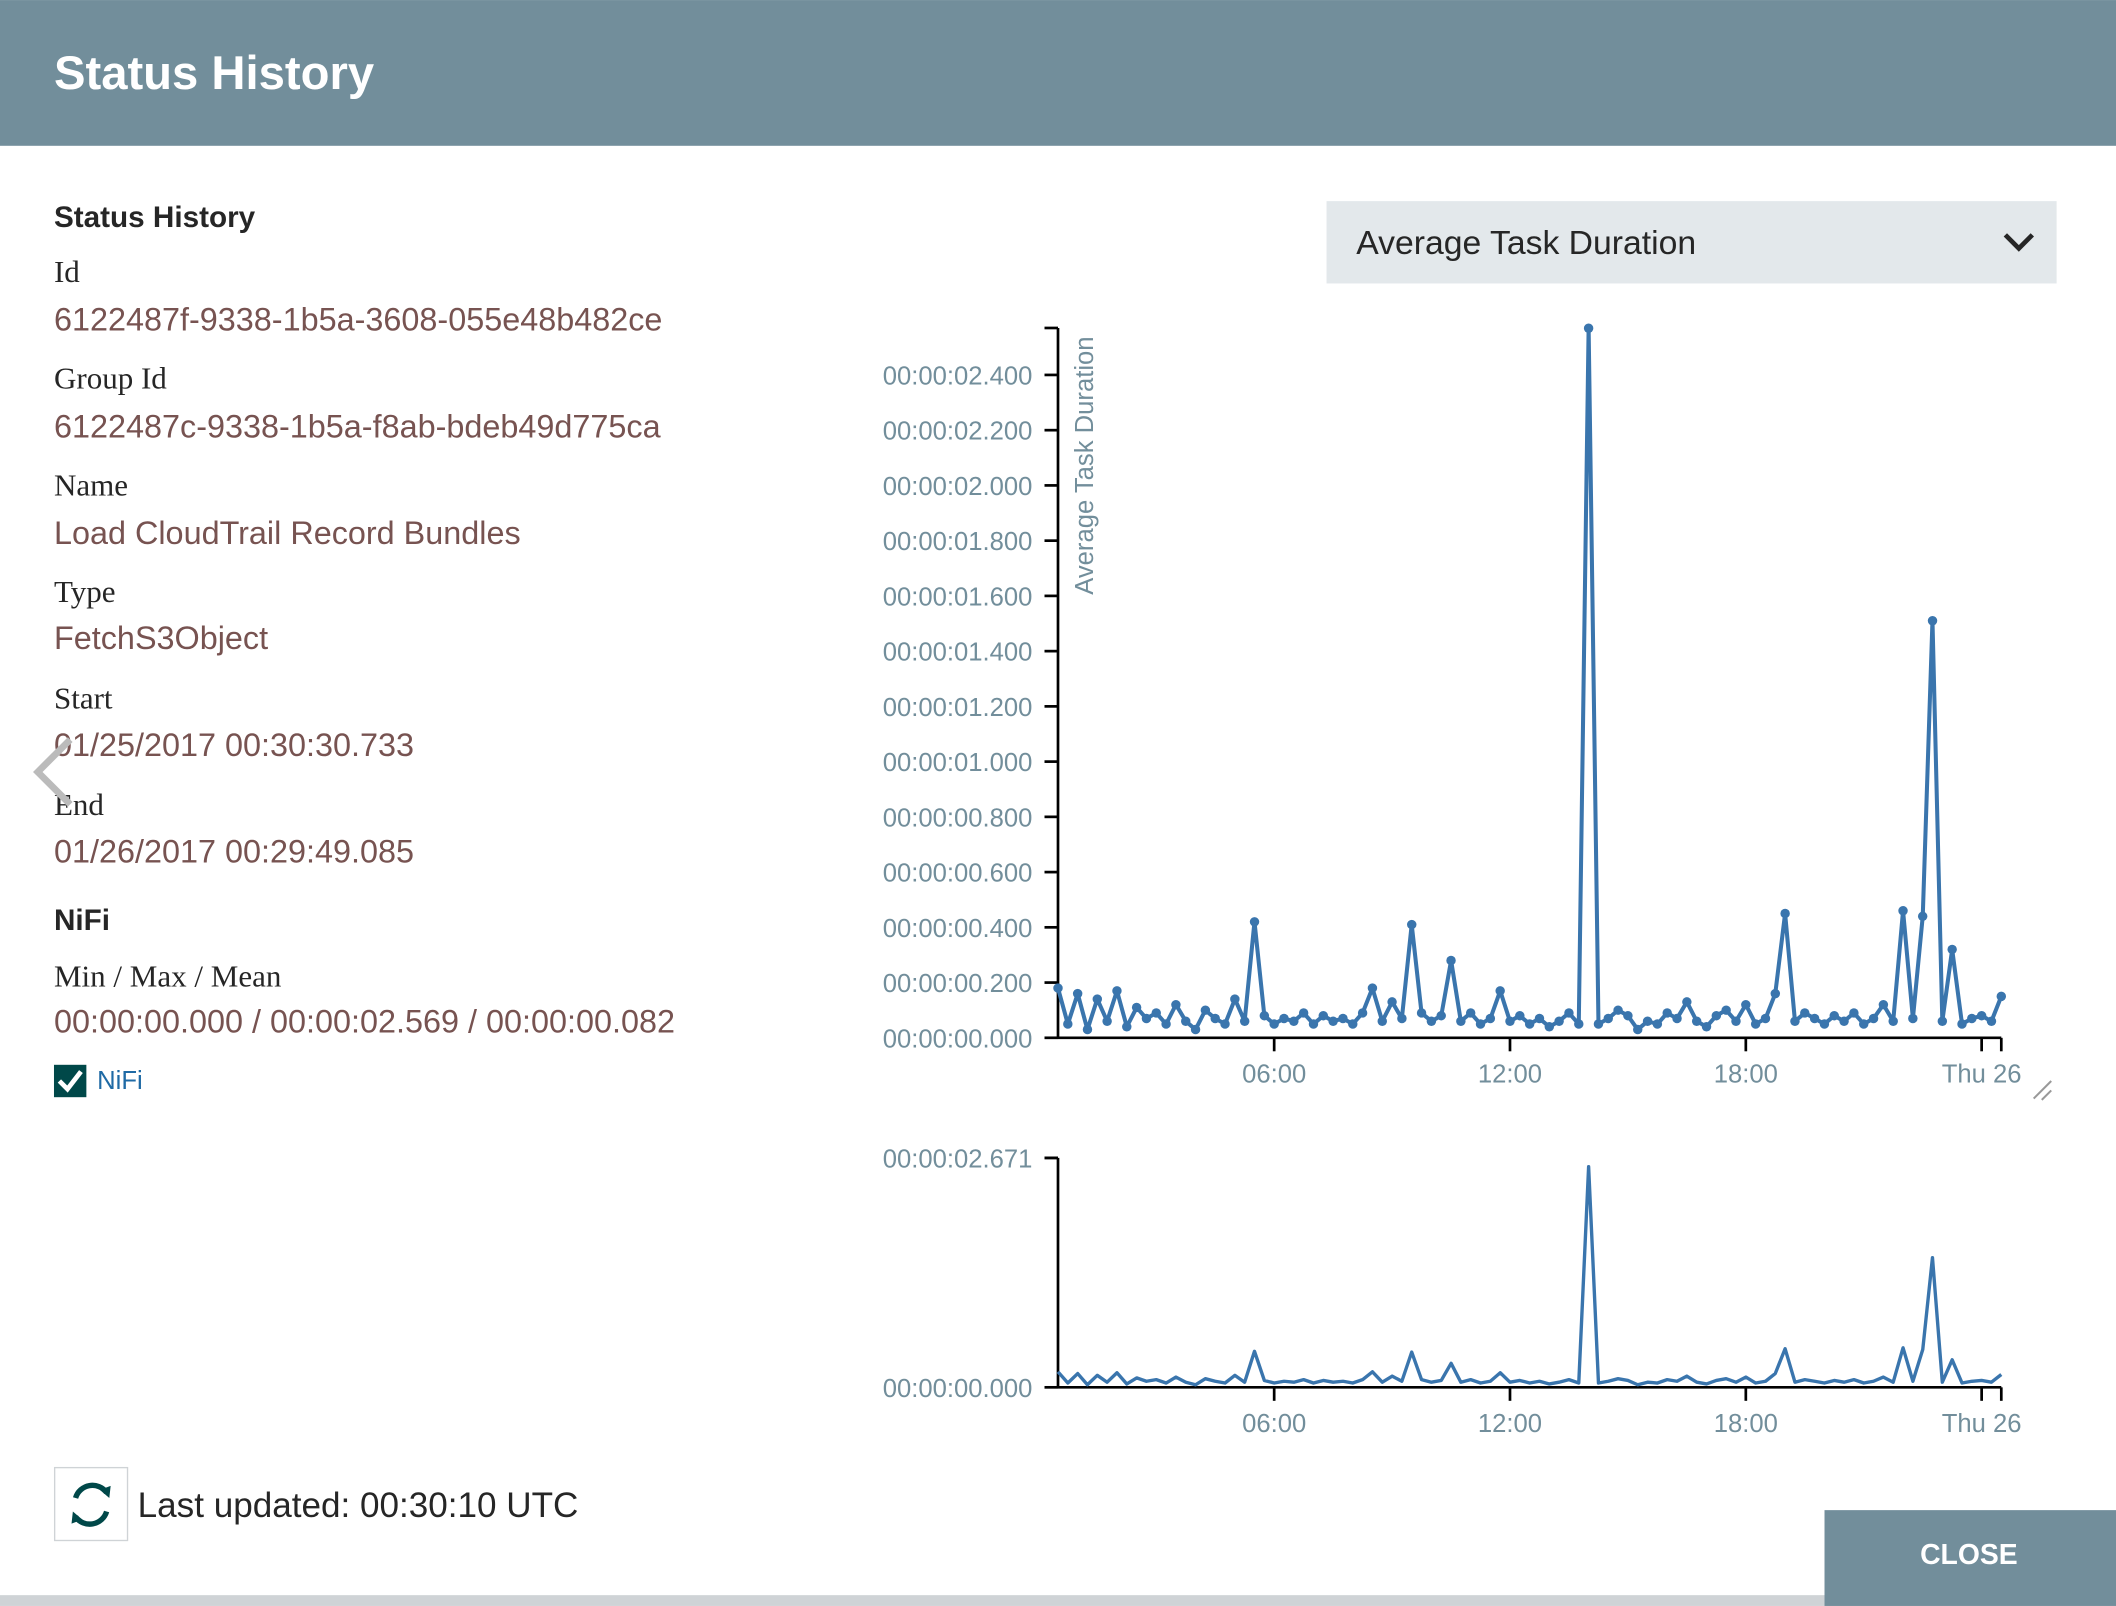 This screenshot has width=2116, height=1606. What do you see at coordinates (357, 426) in the screenshot?
I see `field-value: 6122487c-9338-1b5a-f8ab-bdeb49d775ca` at bounding box center [357, 426].